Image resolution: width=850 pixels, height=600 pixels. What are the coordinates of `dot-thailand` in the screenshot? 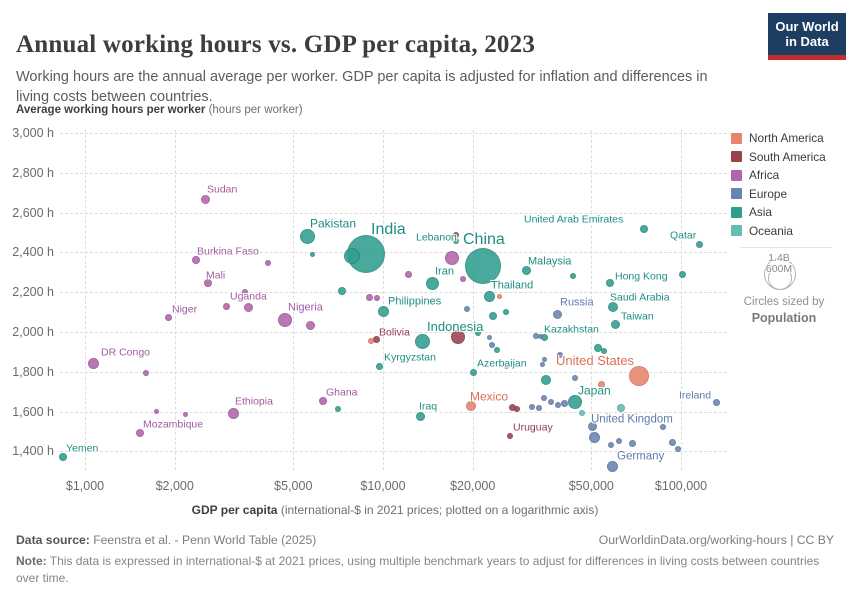 It's located at (489, 296).